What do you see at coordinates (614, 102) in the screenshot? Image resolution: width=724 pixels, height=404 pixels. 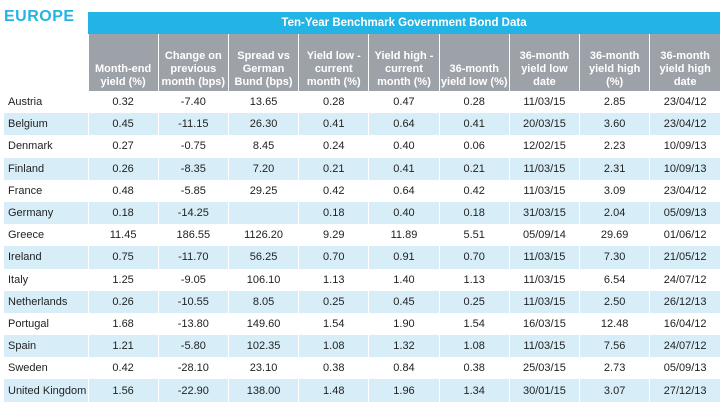 I see `table-cell: 2.85` at bounding box center [614, 102].